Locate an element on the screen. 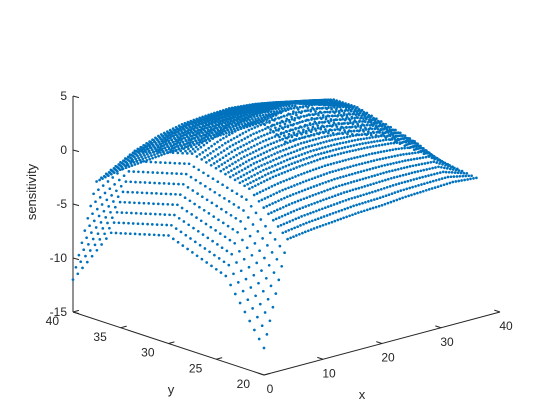 This screenshot has width=560, height=420. y-tick-mark is located at coordinates (123, 327).